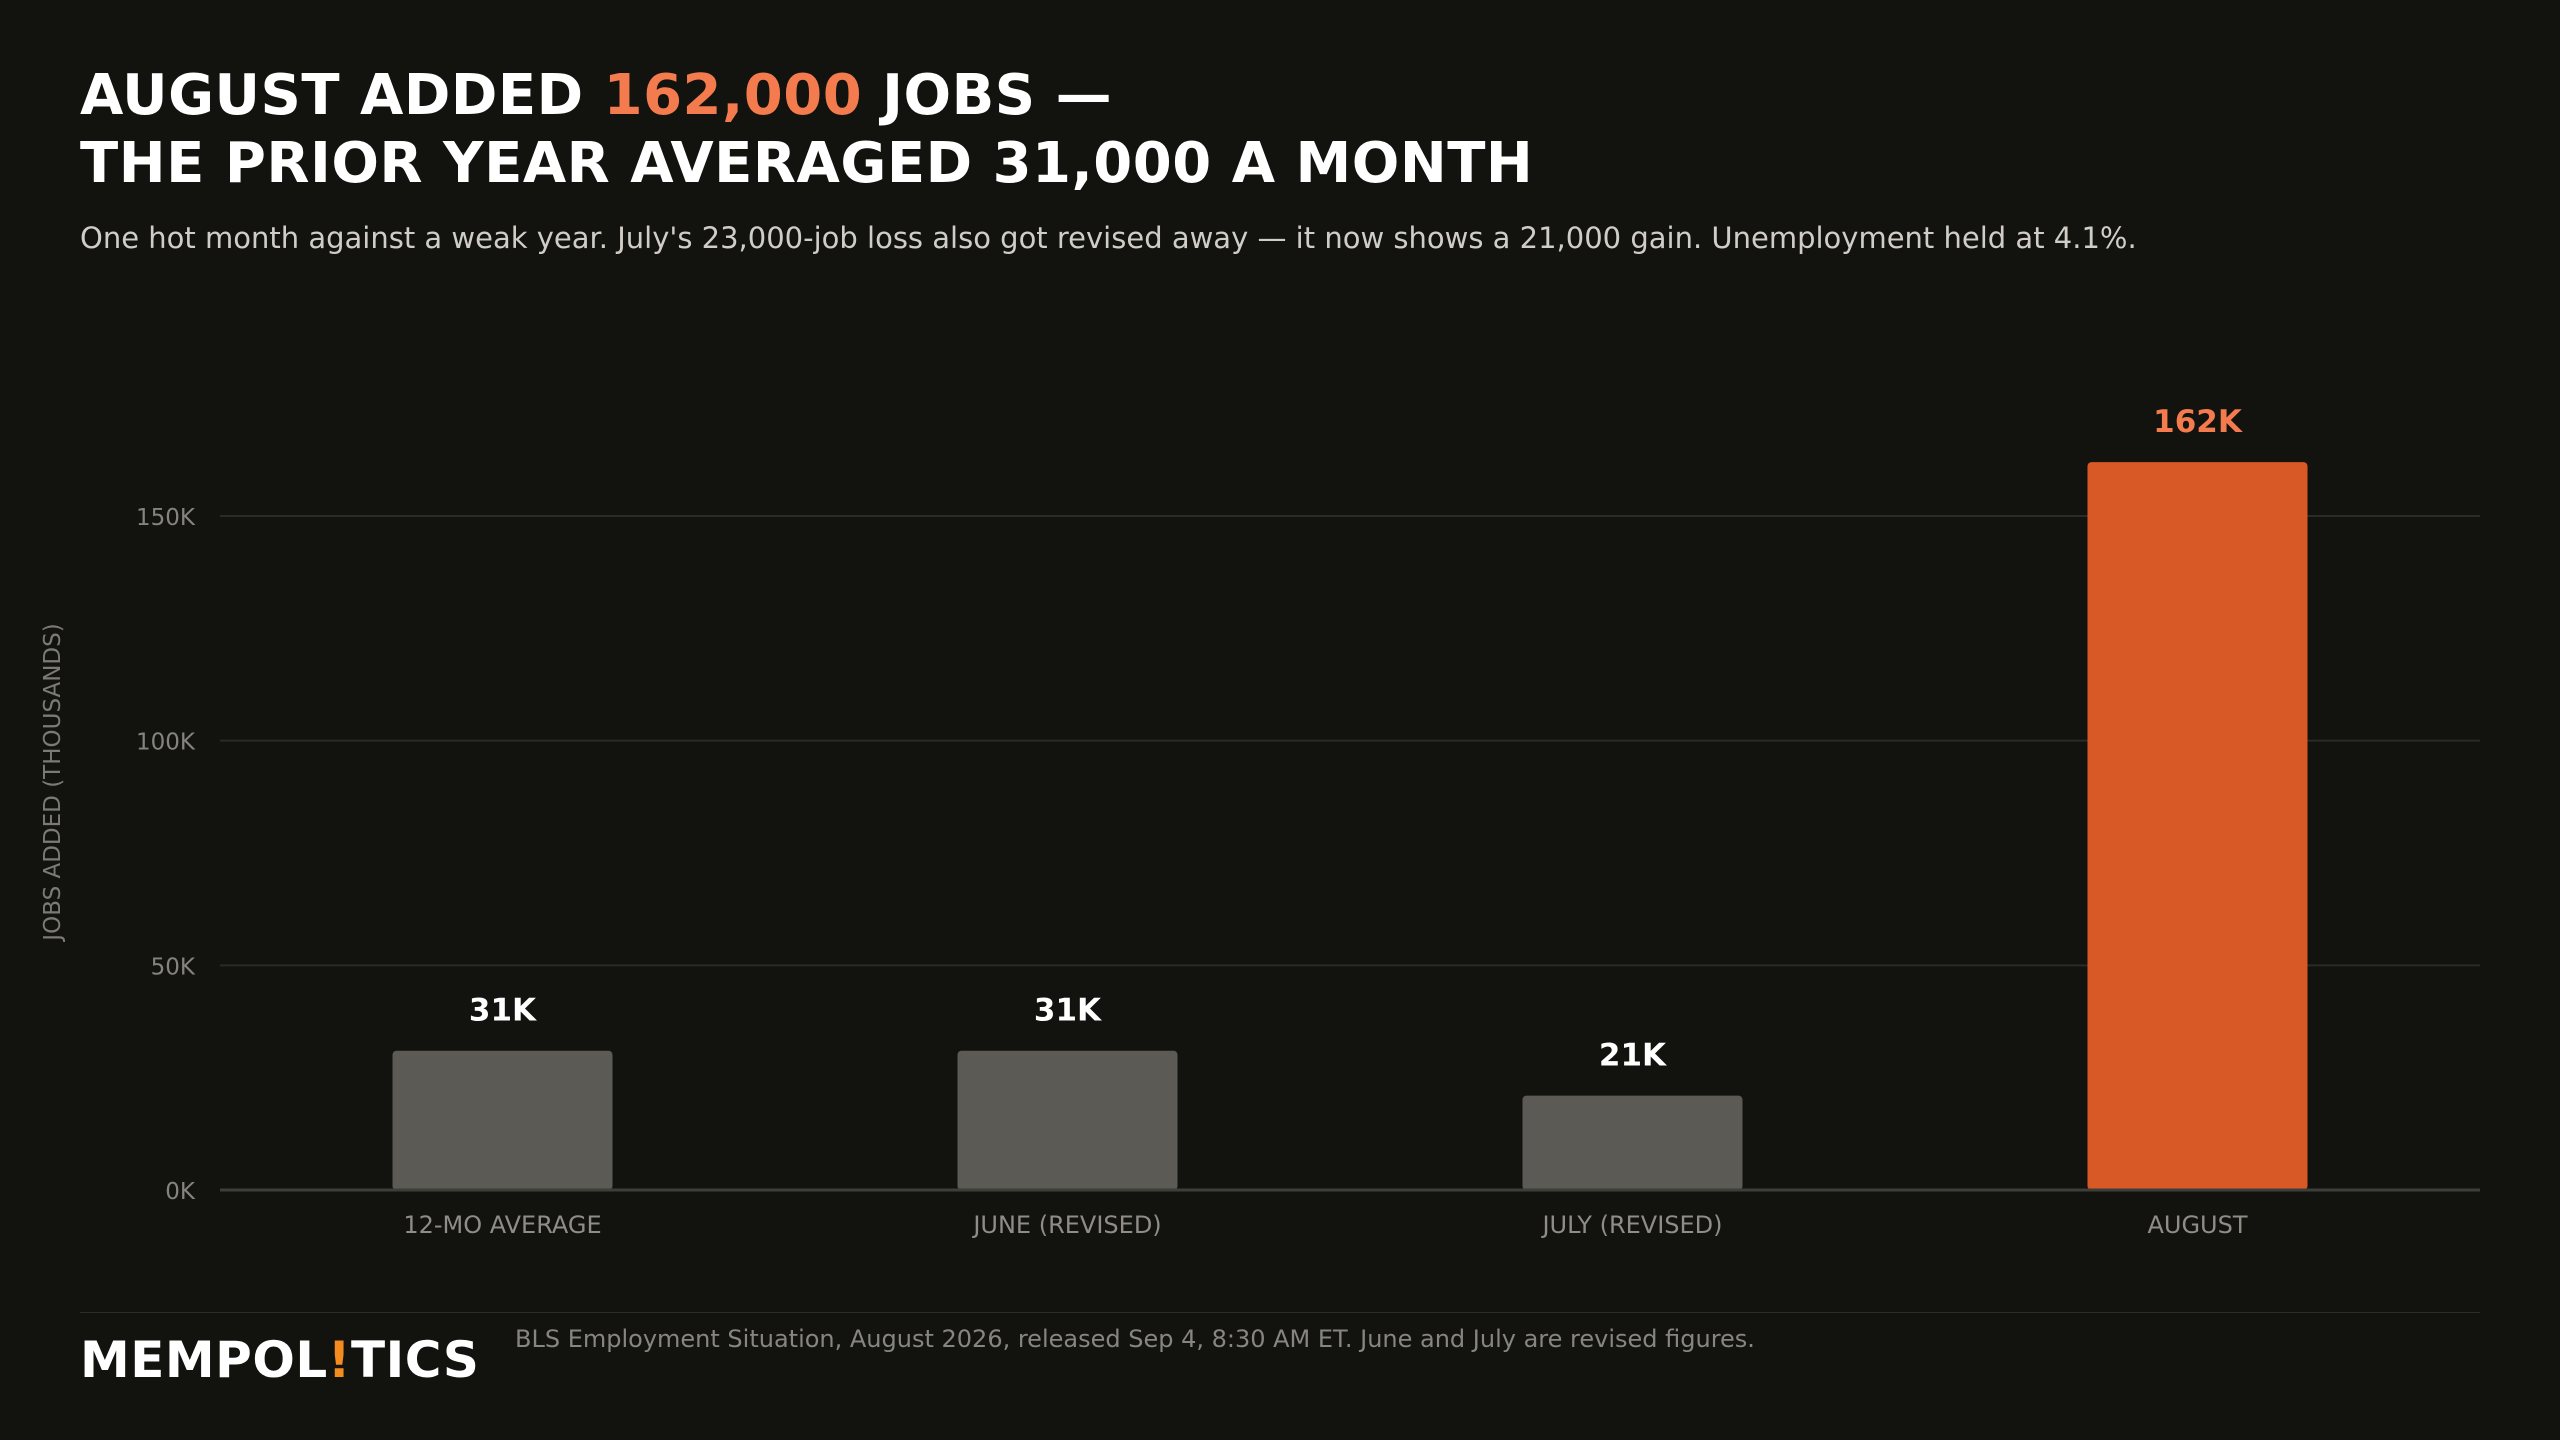 The image size is (2560, 1440). I want to click on y-tick-label: 100K, so click(166, 743).